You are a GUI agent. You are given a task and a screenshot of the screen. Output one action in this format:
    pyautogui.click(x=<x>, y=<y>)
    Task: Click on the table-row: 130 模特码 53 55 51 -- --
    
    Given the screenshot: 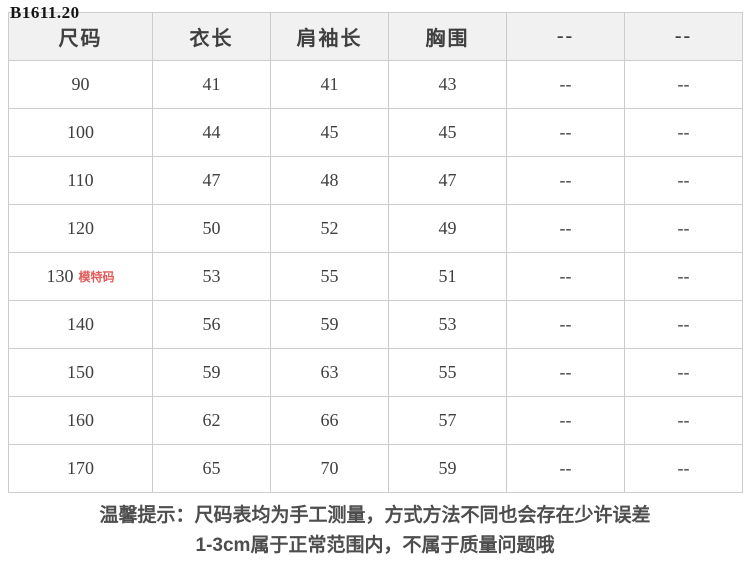 What is the action you would take?
    pyautogui.click(x=375, y=276)
    